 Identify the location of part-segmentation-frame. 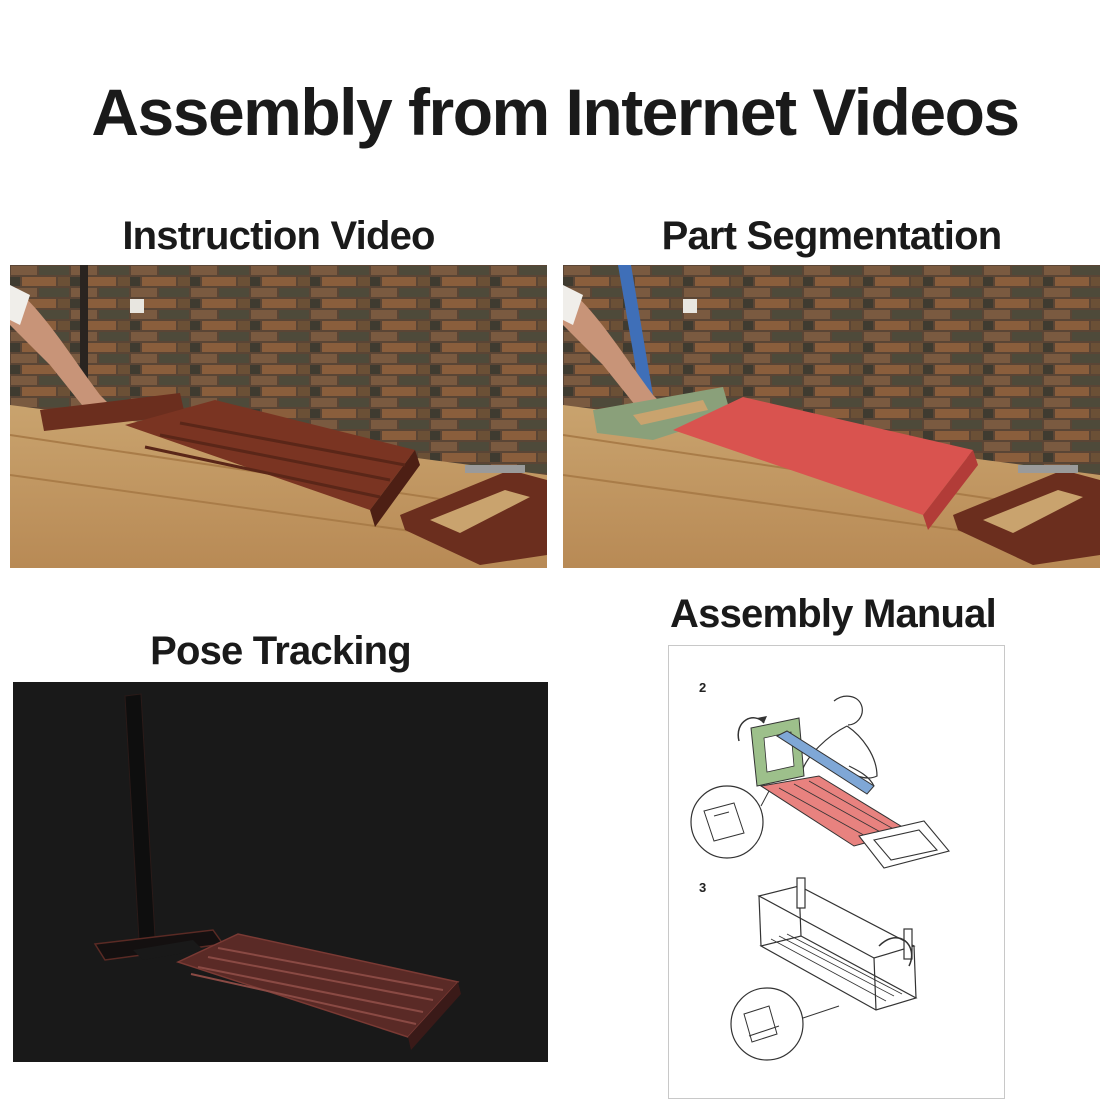
(831, 416).